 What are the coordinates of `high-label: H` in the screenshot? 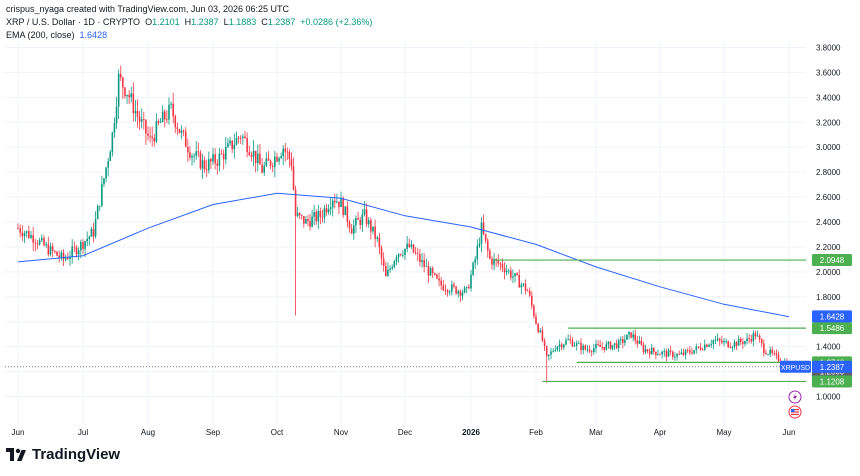 It's located at (188, 22).